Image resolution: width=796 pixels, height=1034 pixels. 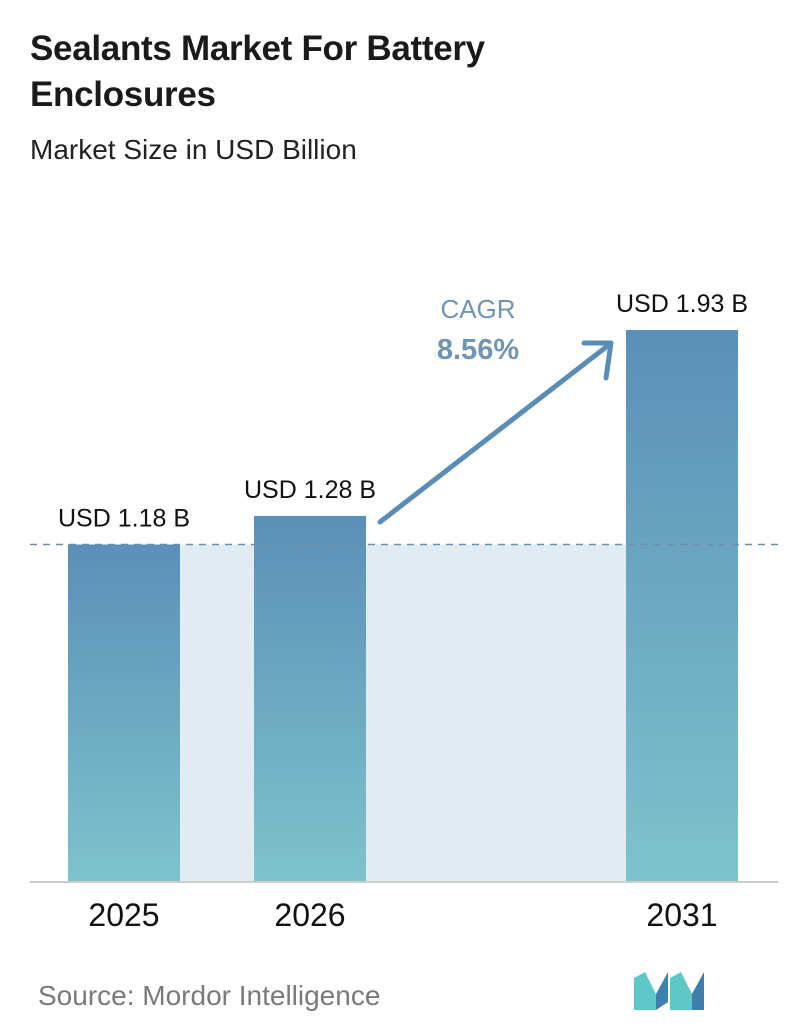 I want to click on x-tick-label-2025: 2025, so click(x=123, y=915).